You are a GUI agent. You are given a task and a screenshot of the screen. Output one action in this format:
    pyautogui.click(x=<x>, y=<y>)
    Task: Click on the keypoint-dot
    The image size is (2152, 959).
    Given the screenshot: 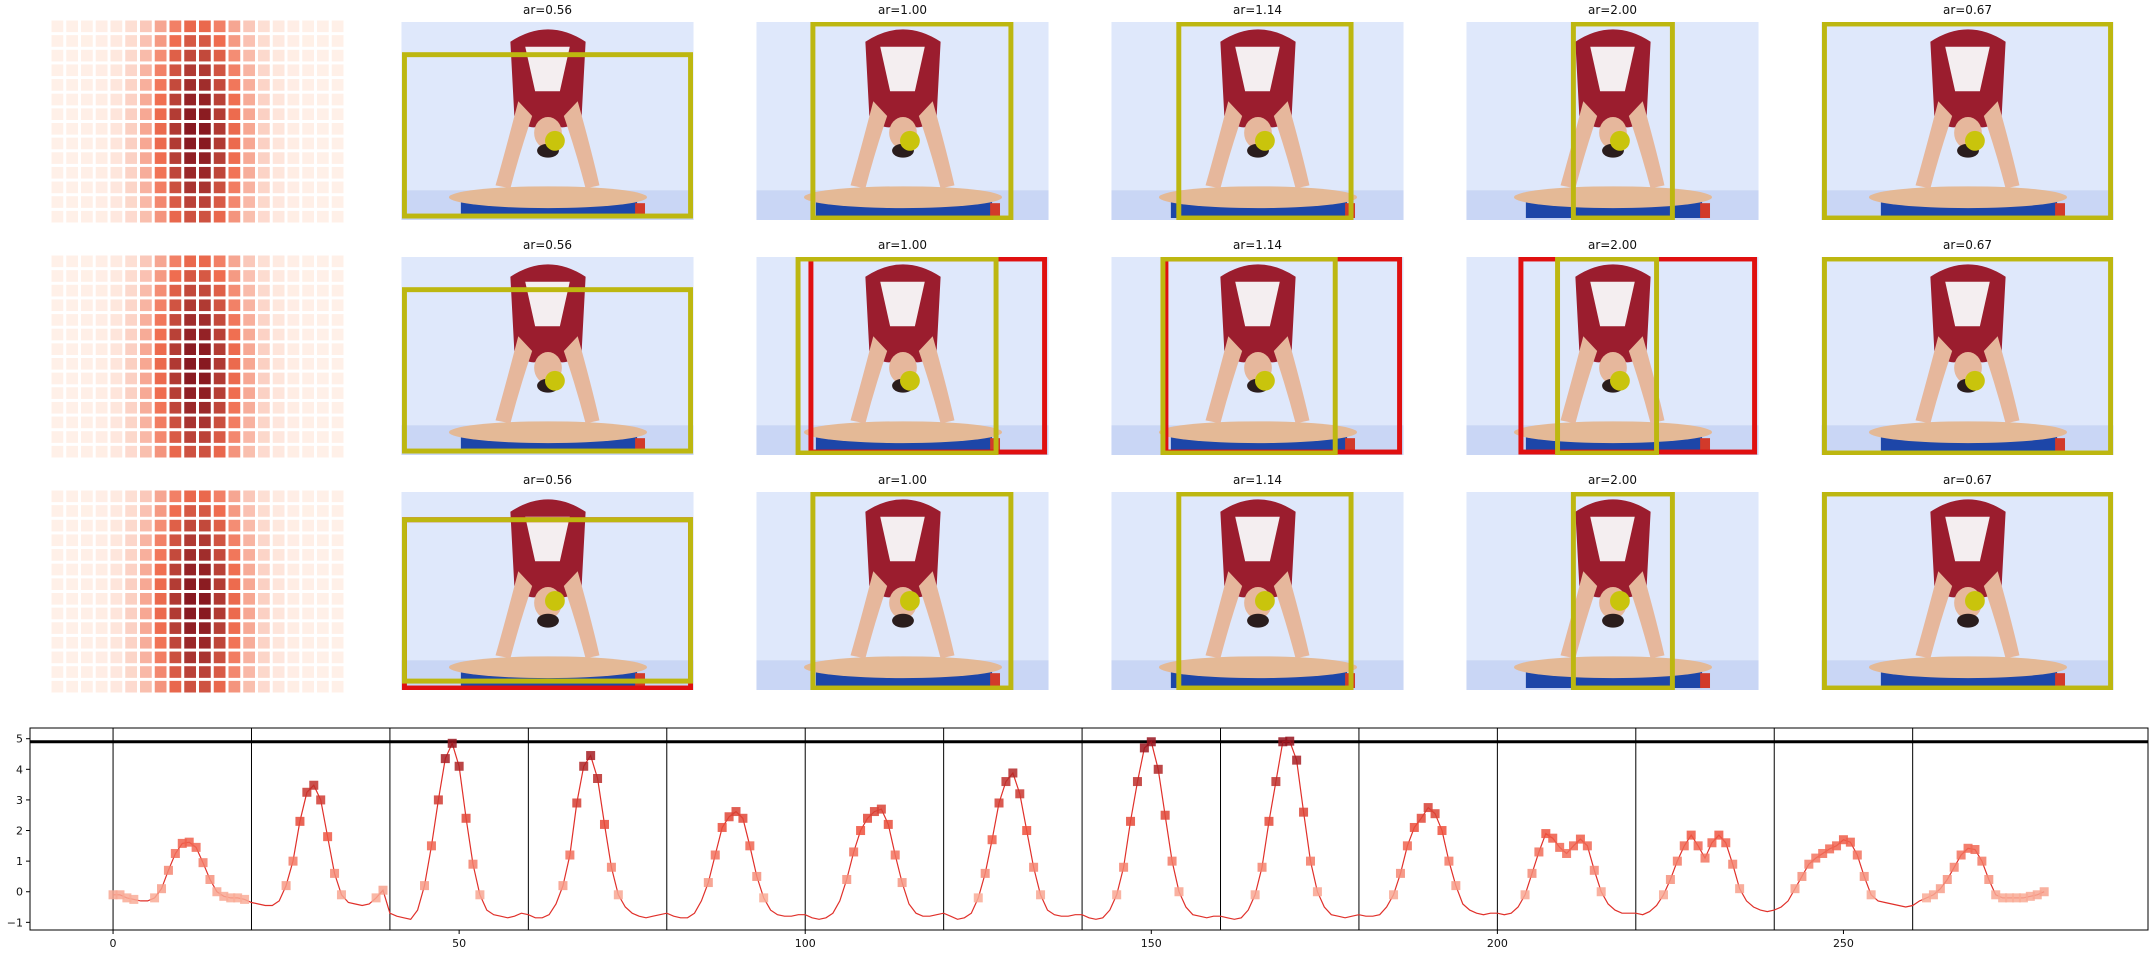 What is the action you would take?
    pyautogui.click(x=1620, y=601)
    